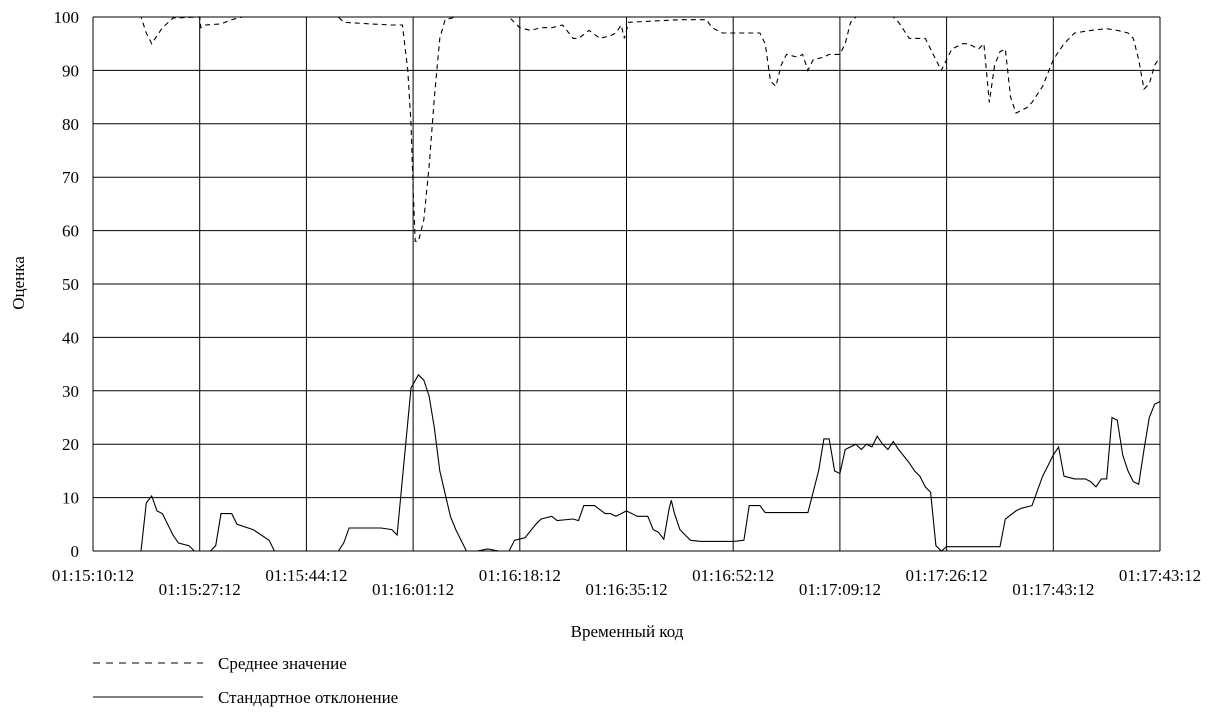  I want to click on x-tick-label: 01:17:26:12, so click(947, 575).